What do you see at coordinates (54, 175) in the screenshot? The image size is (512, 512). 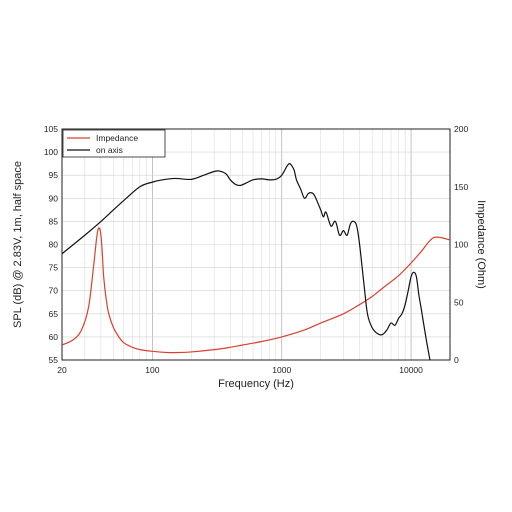 I see `y-tick-label-left: 95` at bounding box center [54, 175].